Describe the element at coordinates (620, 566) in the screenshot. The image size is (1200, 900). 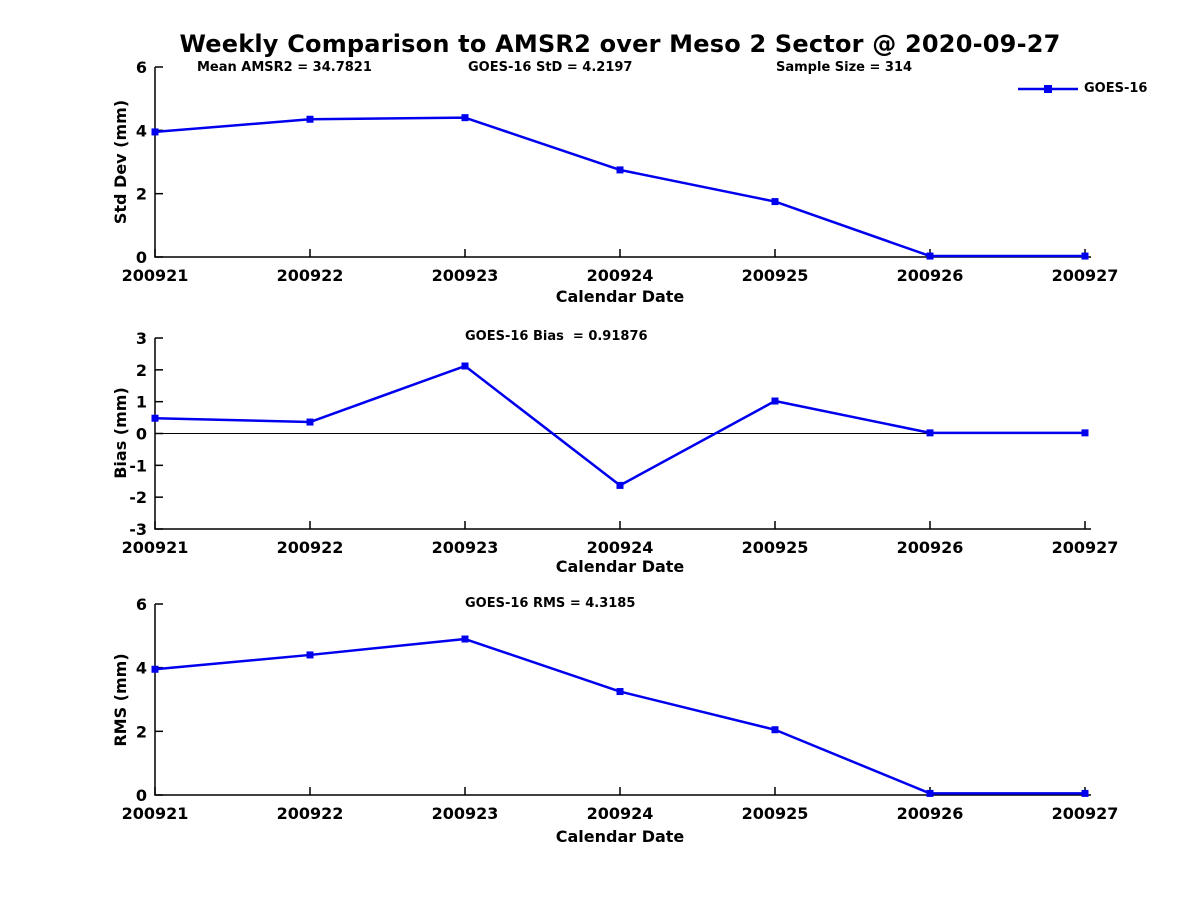
I see `x-axis-label-calendar-date-2: Calendar Date` at that location.